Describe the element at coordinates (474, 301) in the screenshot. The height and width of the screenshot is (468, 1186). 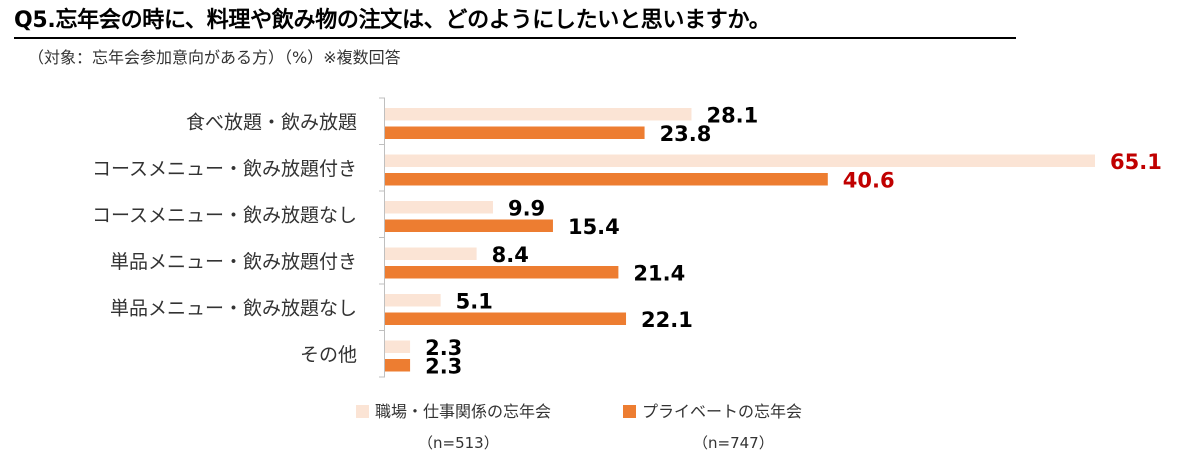
I see `data-label-workplace: 5.1` at that location.